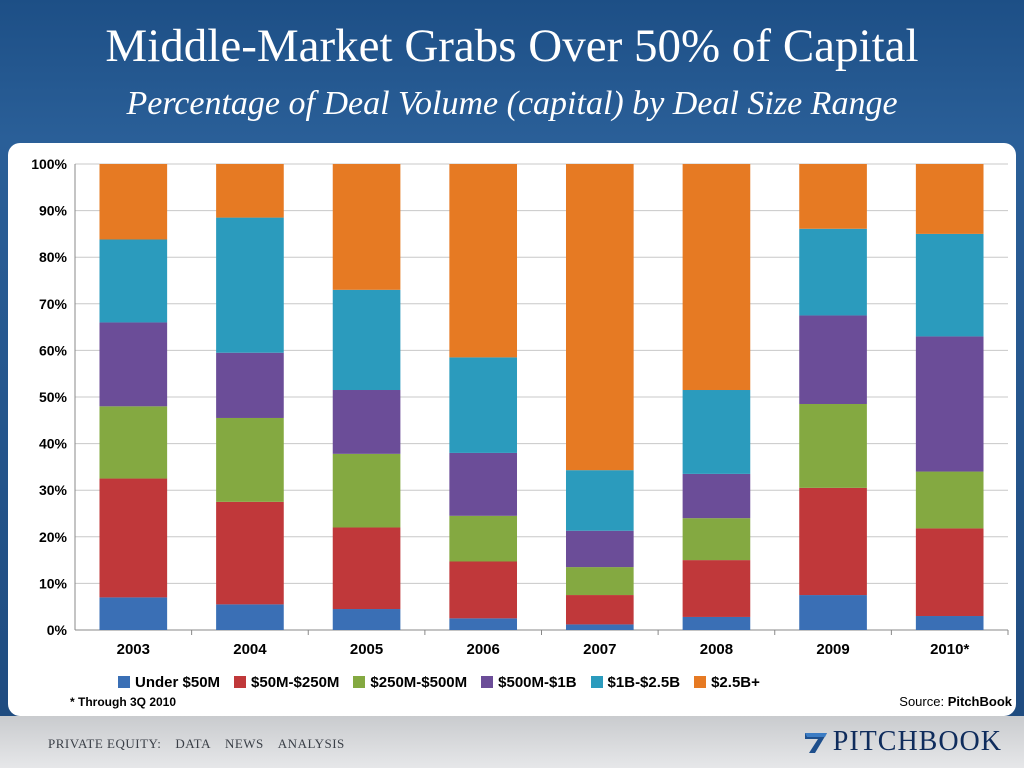  I want to click on legend-label: $1B-$2.5B, so click(644, 682).